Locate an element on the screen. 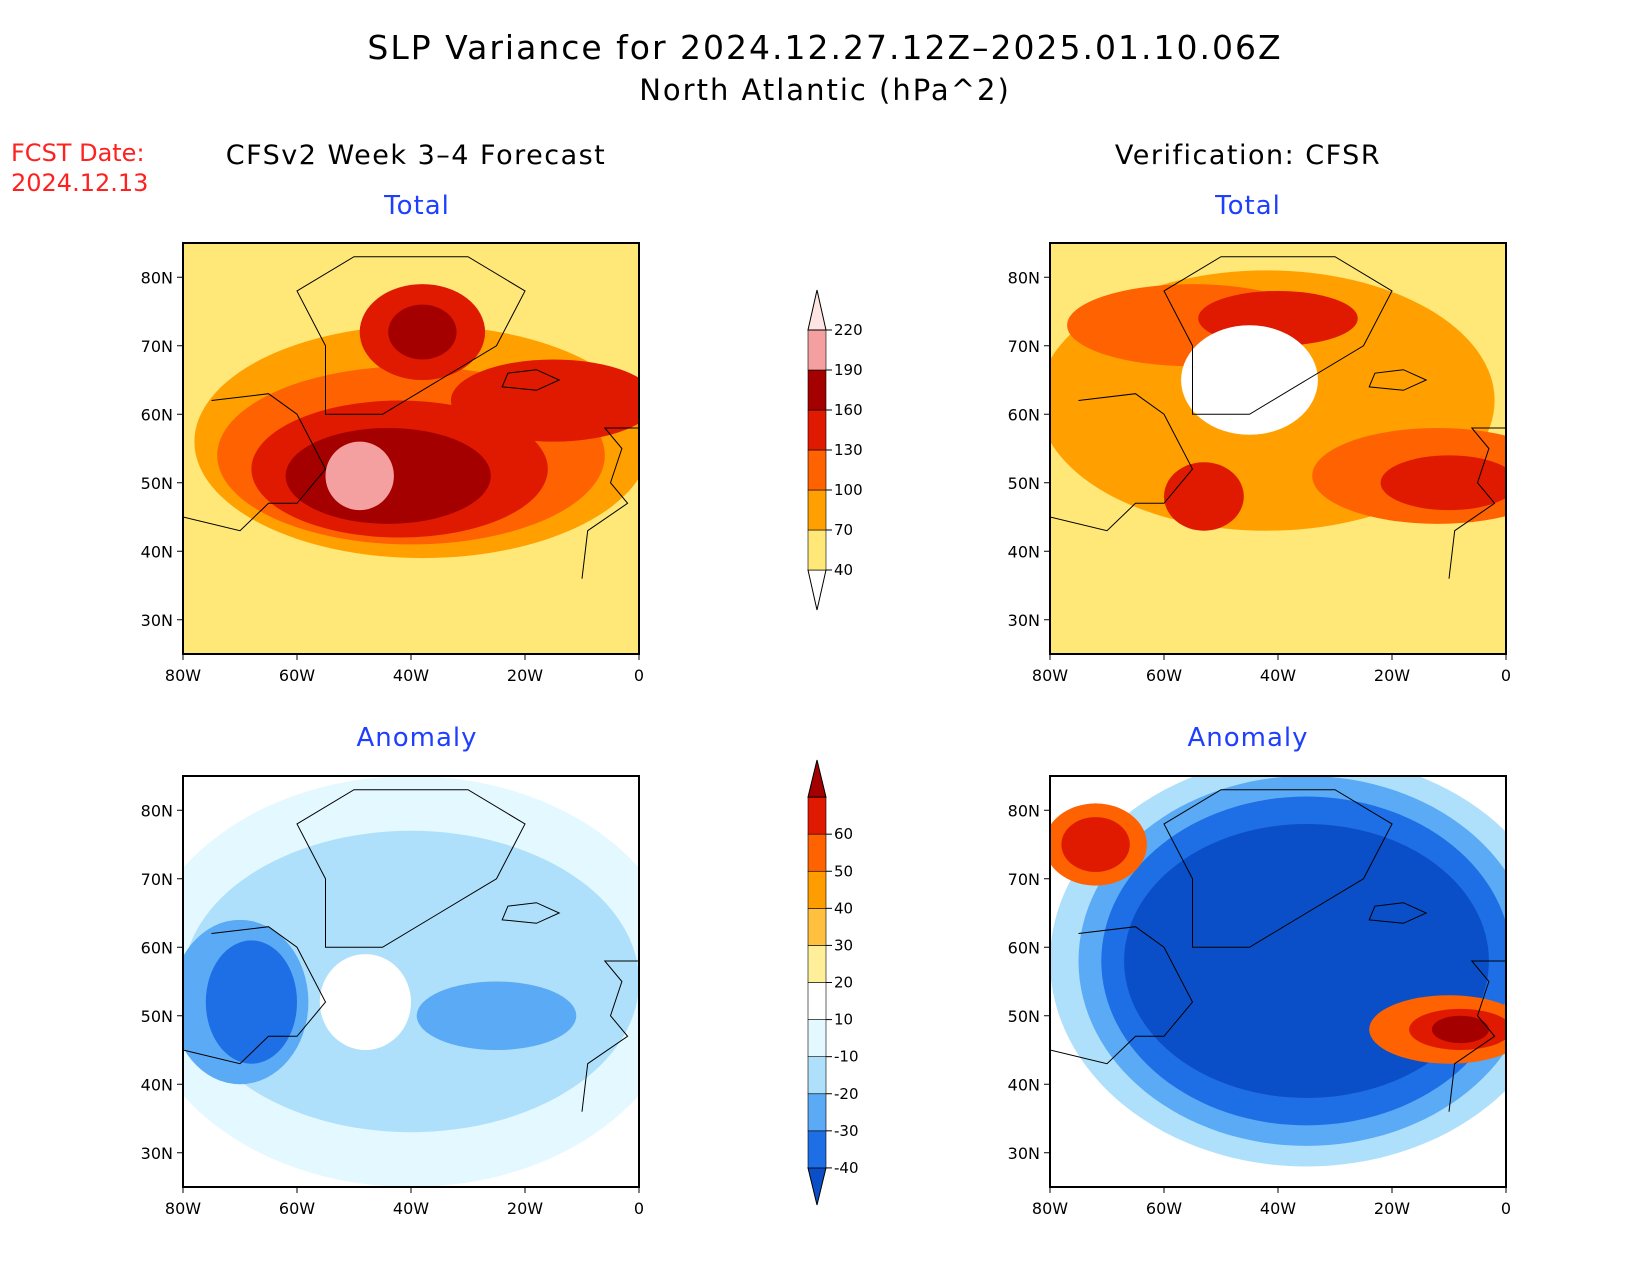 This screenshot has height=1275, width=1650. map-panel-forecast-total: 80W 60W 40W 20W 0 30N 40N 50N 60N 70N 80N is located at coordinates (392, 463).